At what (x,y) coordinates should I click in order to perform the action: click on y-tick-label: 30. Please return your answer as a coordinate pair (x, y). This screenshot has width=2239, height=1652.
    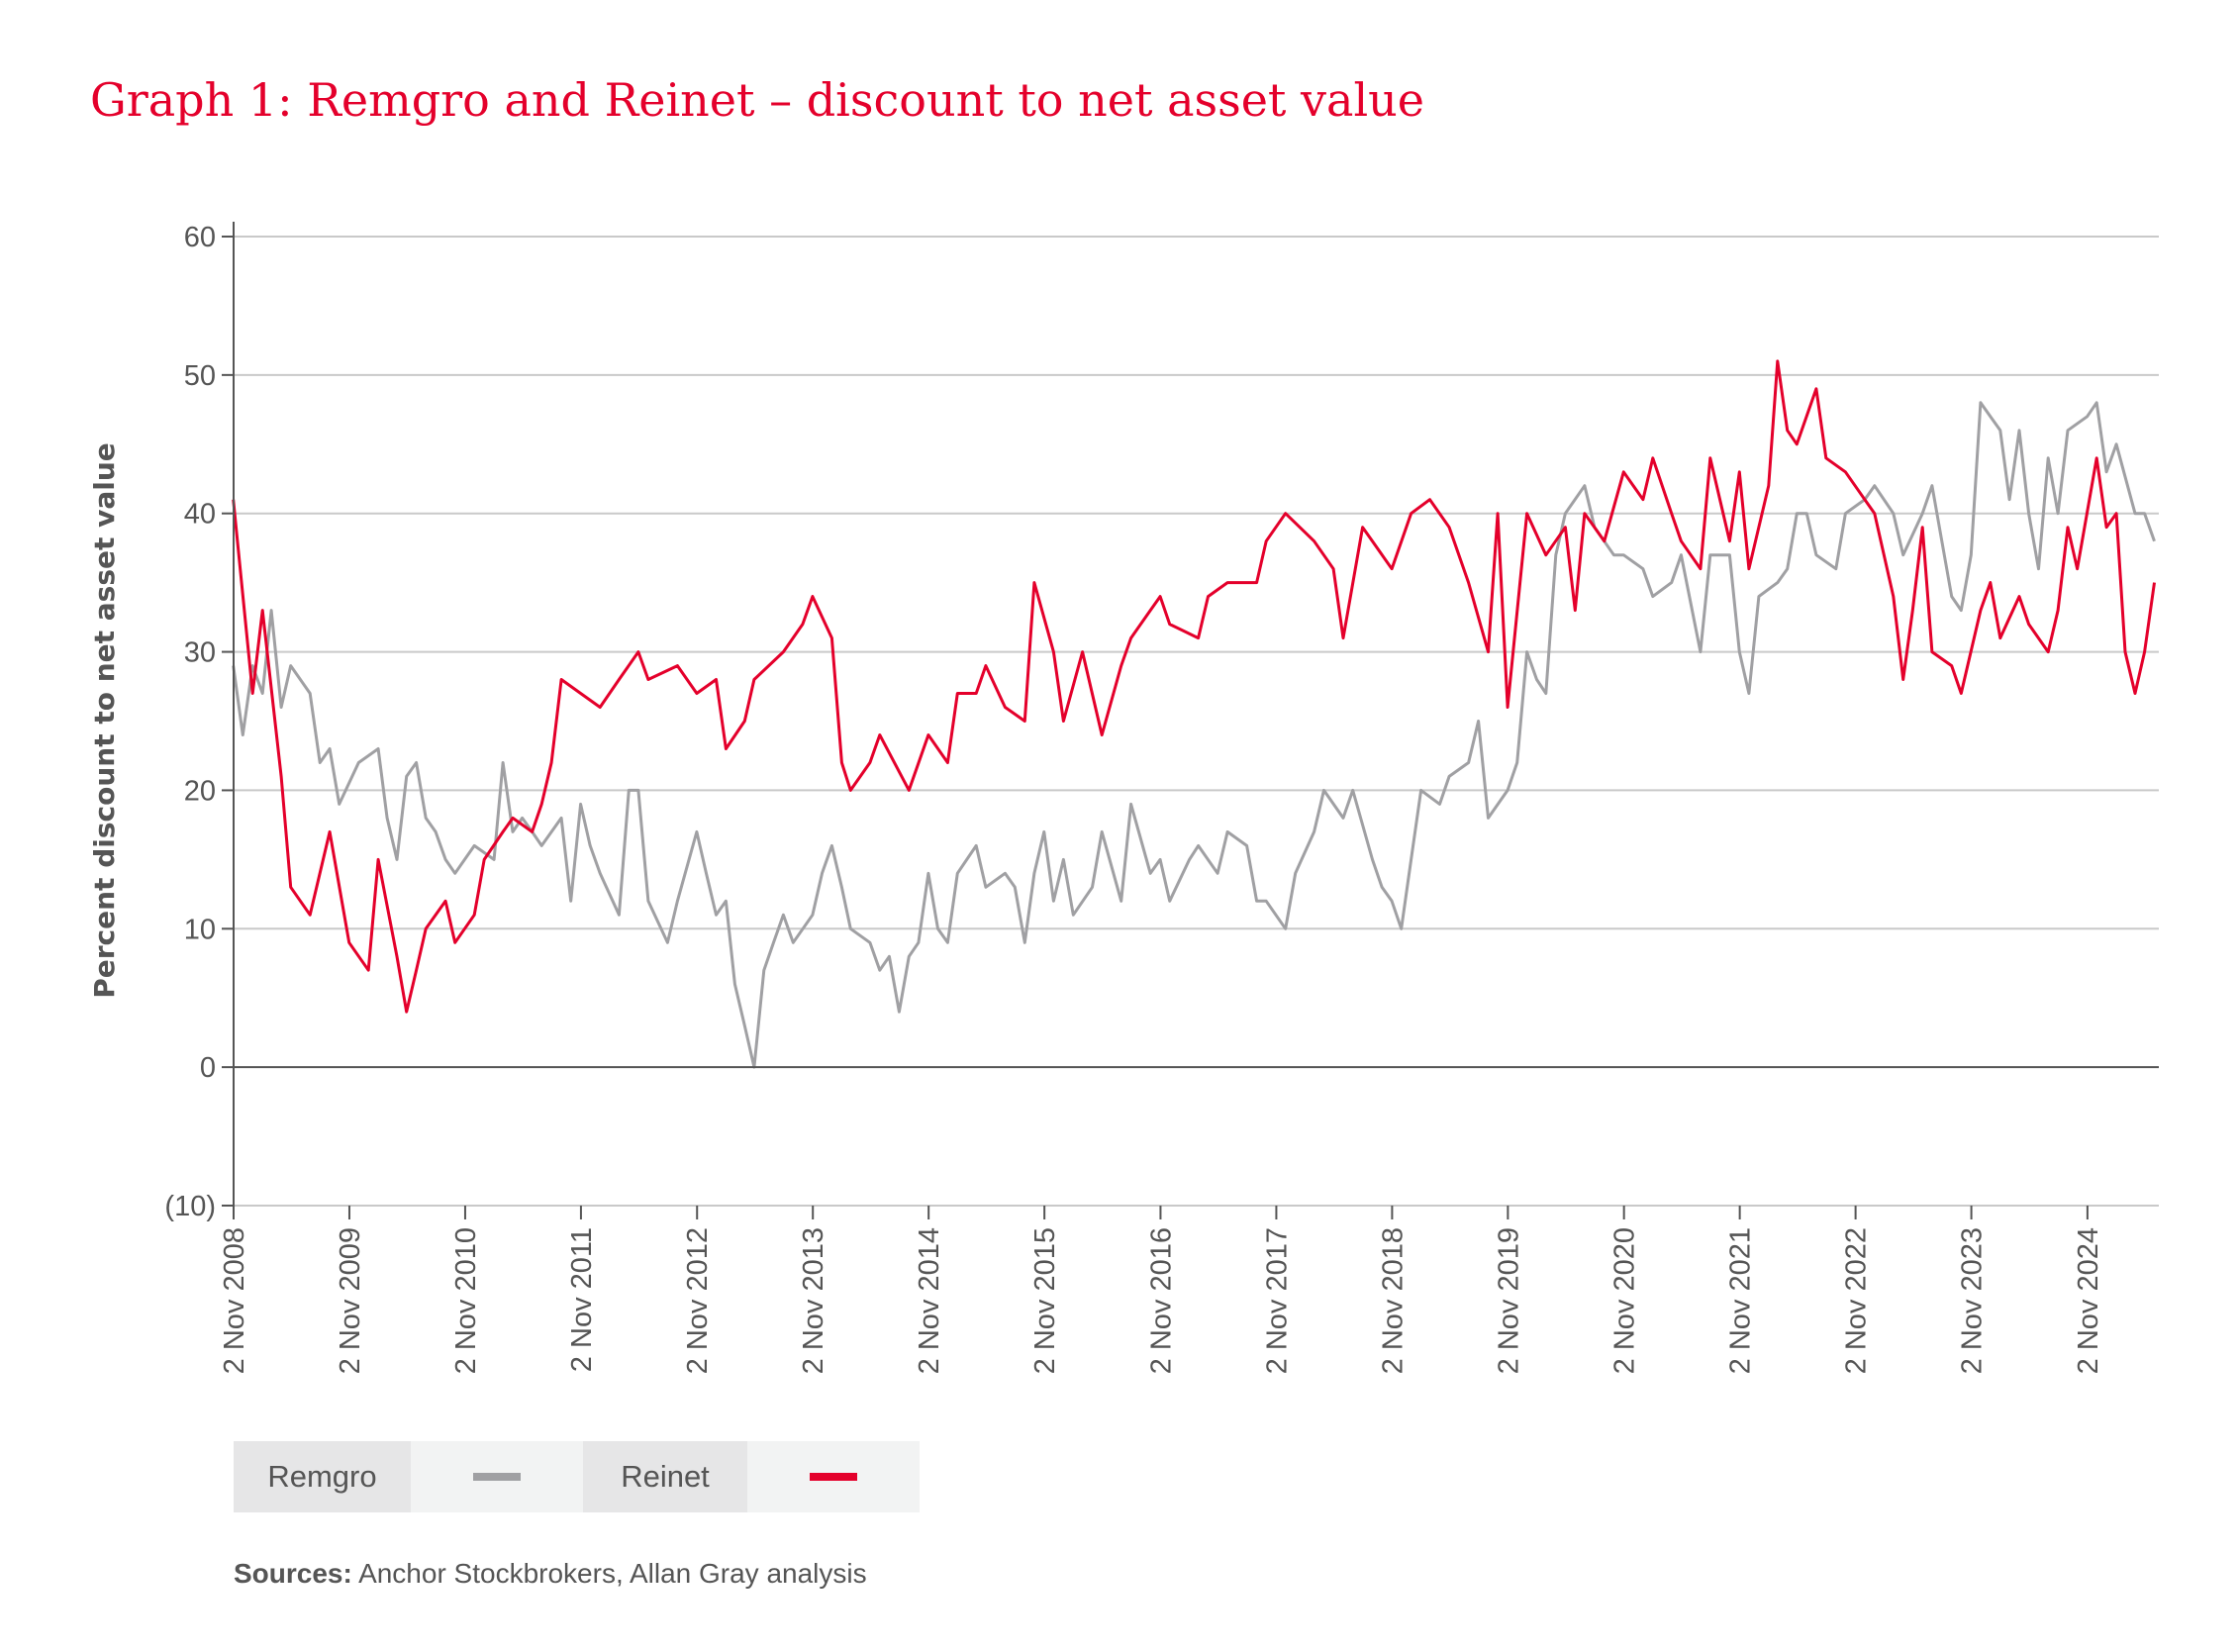
    Looking at the image, I should click on (200, 653).